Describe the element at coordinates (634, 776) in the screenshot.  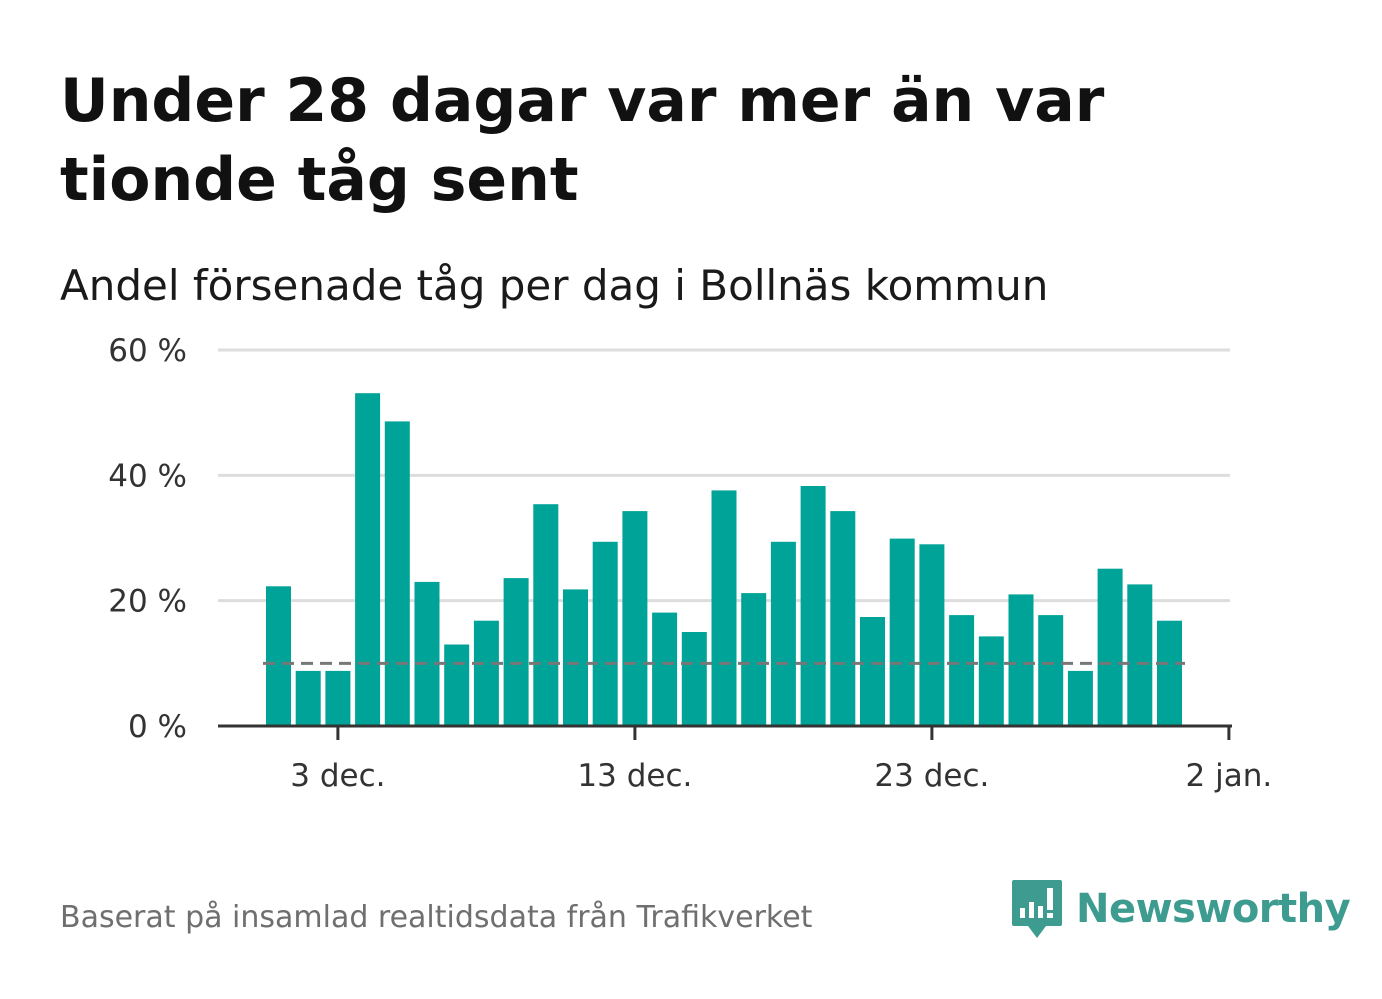
I see `x-tick-label: 13 dec.` at that location.